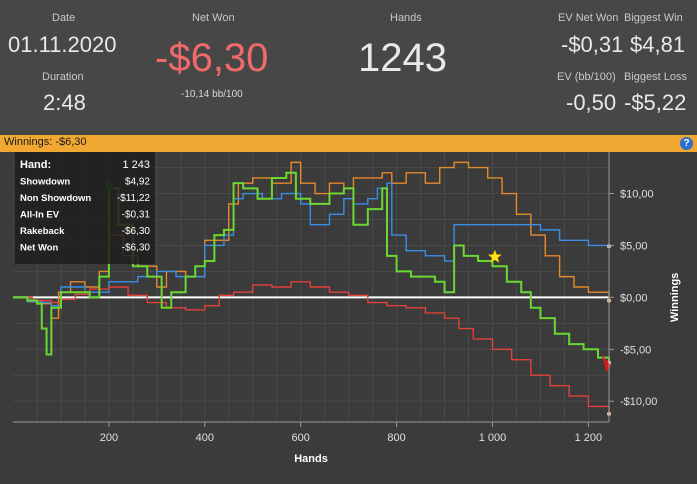  I want to click on star-marker-icon, so click(495, 256).